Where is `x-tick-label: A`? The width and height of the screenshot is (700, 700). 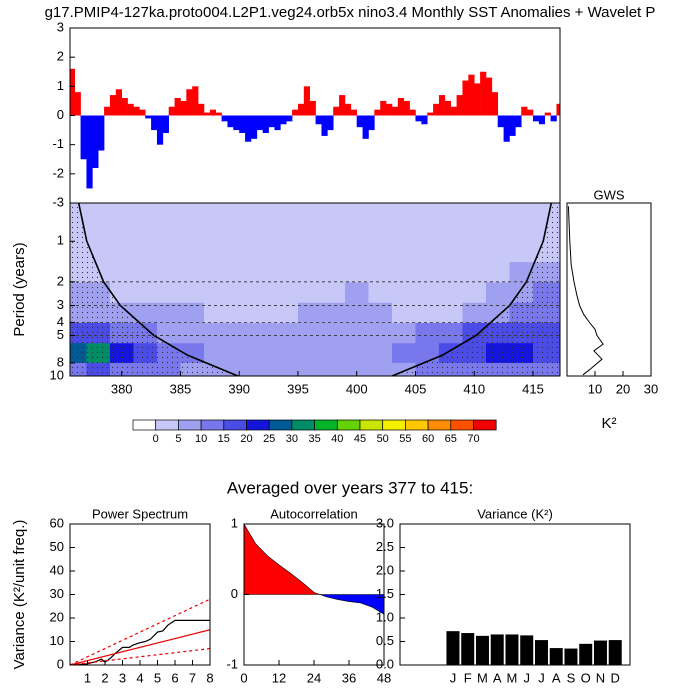 x-tick-label: A is located at coordinates (556, 677).